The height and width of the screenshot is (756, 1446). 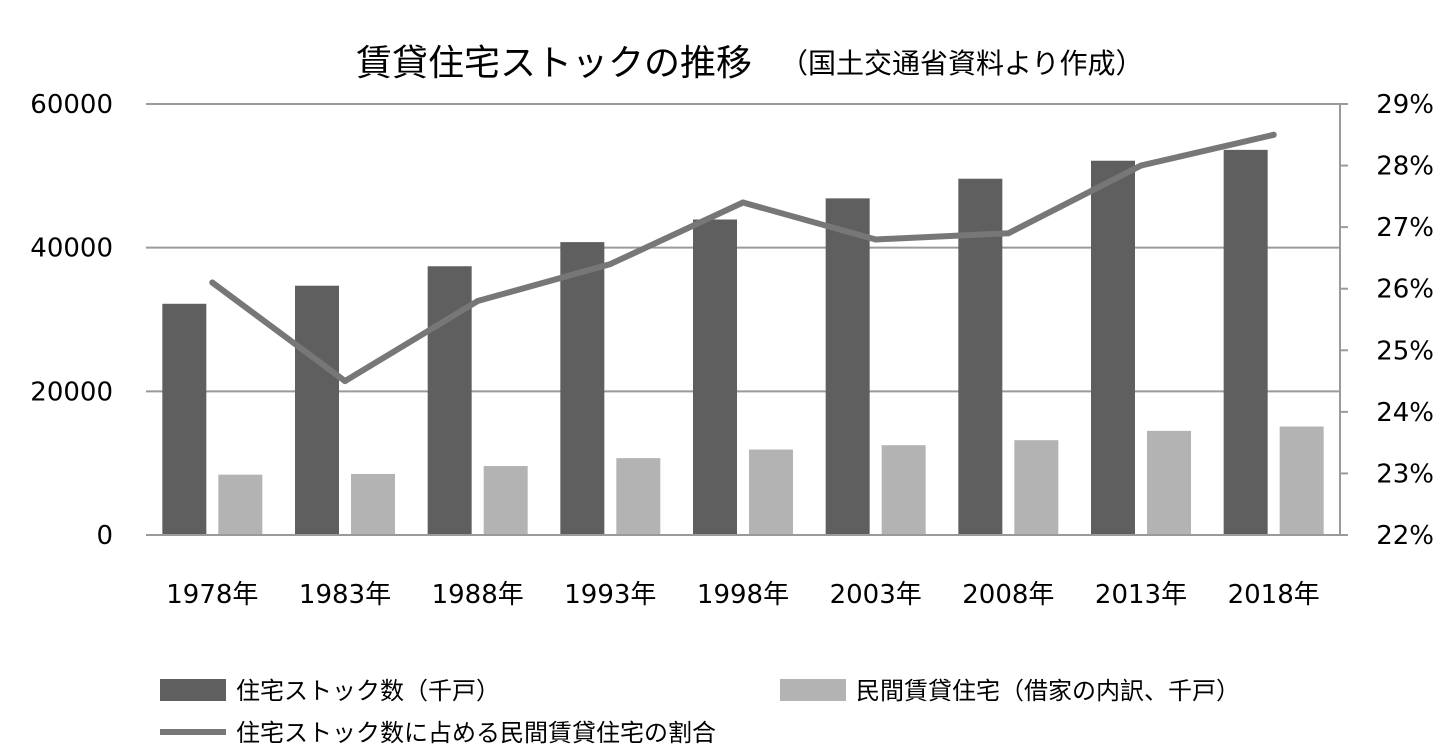 What do you see at coordinates (961, 63) in the screenshot?
I see `chart-subtitle: （国土交通省資料より作成）` at bounding box center [961, 63].